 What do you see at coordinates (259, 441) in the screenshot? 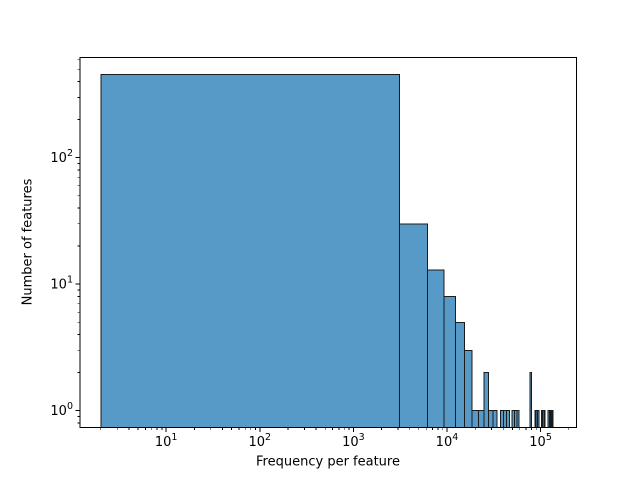
I see `x-tick-label: 10²` at bounding box center [259, 441].